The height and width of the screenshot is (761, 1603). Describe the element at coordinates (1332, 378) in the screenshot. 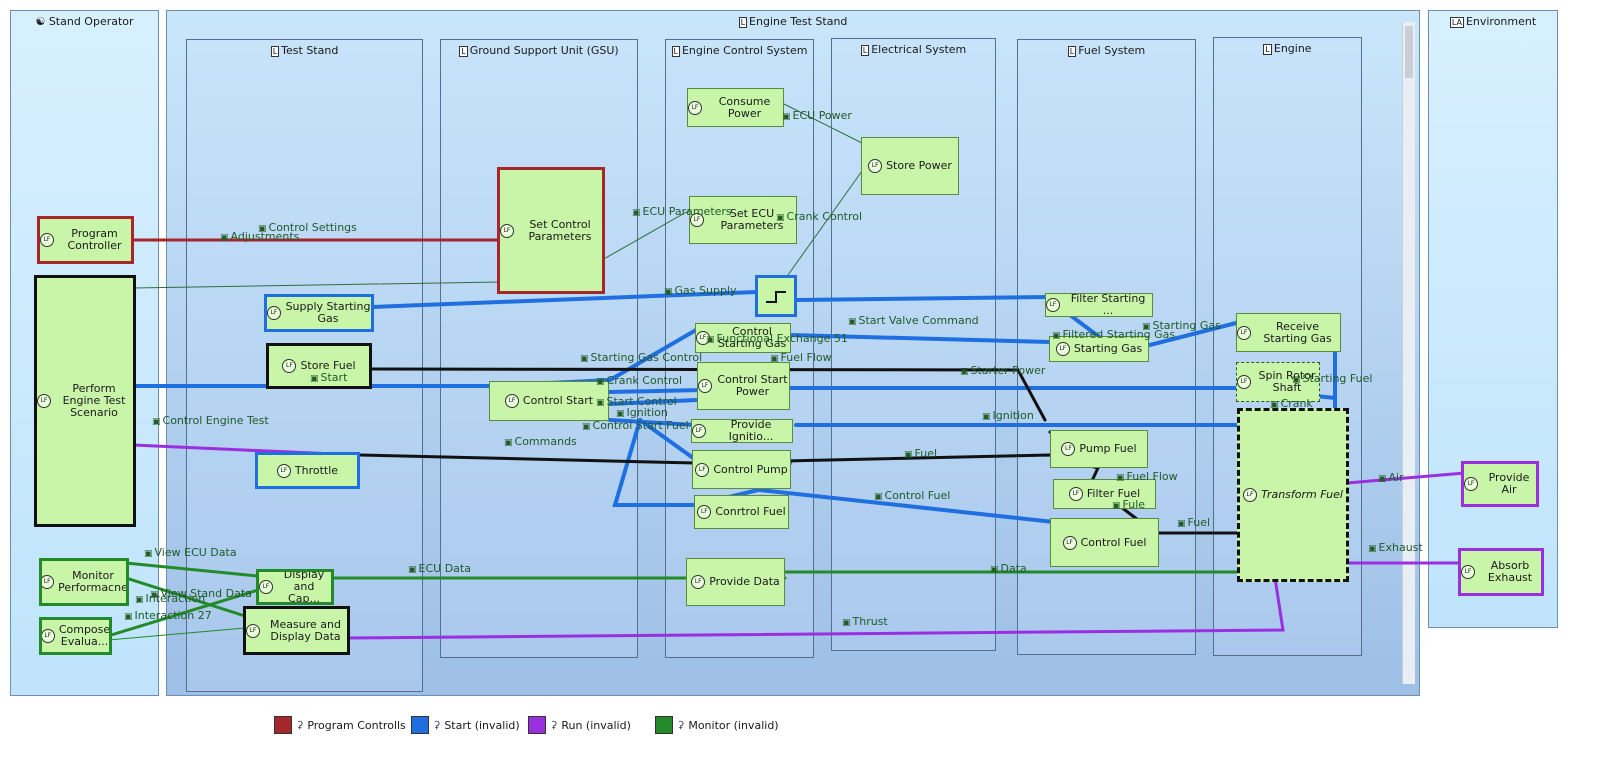

I see `flow-label: Starting Fuel` at that location.